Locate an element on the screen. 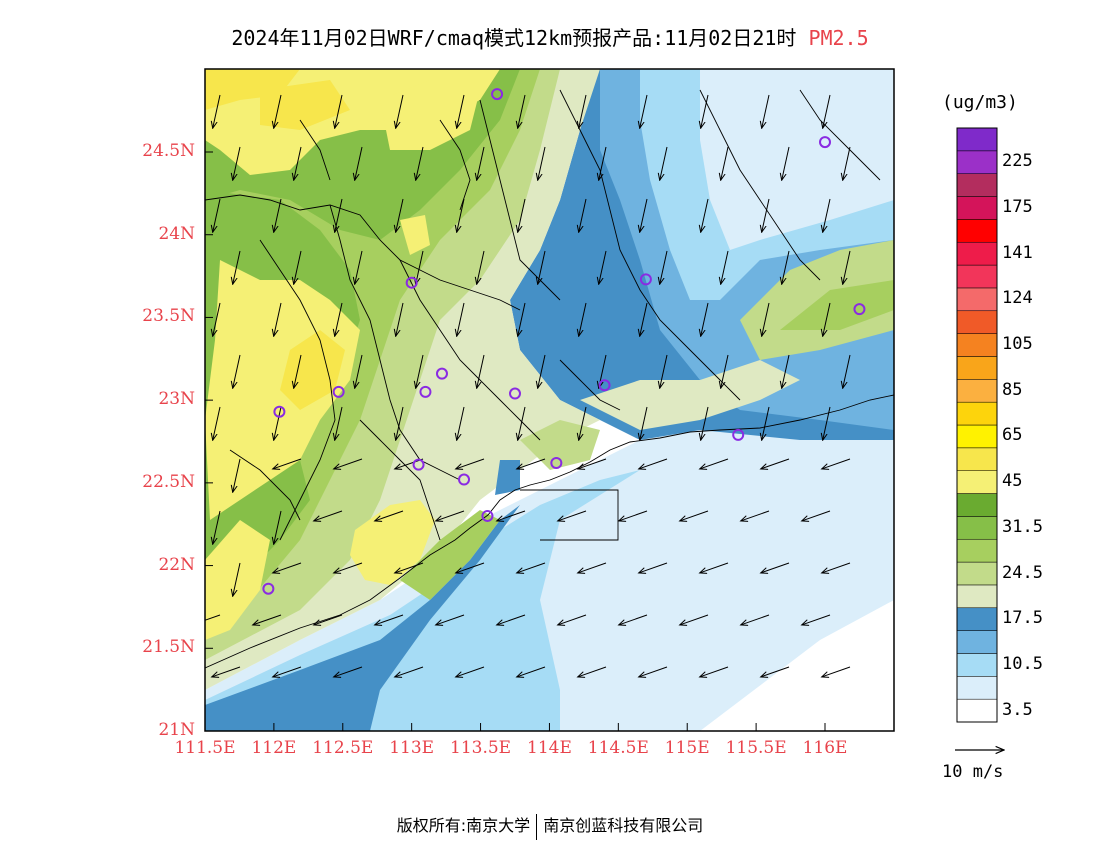  colorbar is located at coordinates (977, 425).